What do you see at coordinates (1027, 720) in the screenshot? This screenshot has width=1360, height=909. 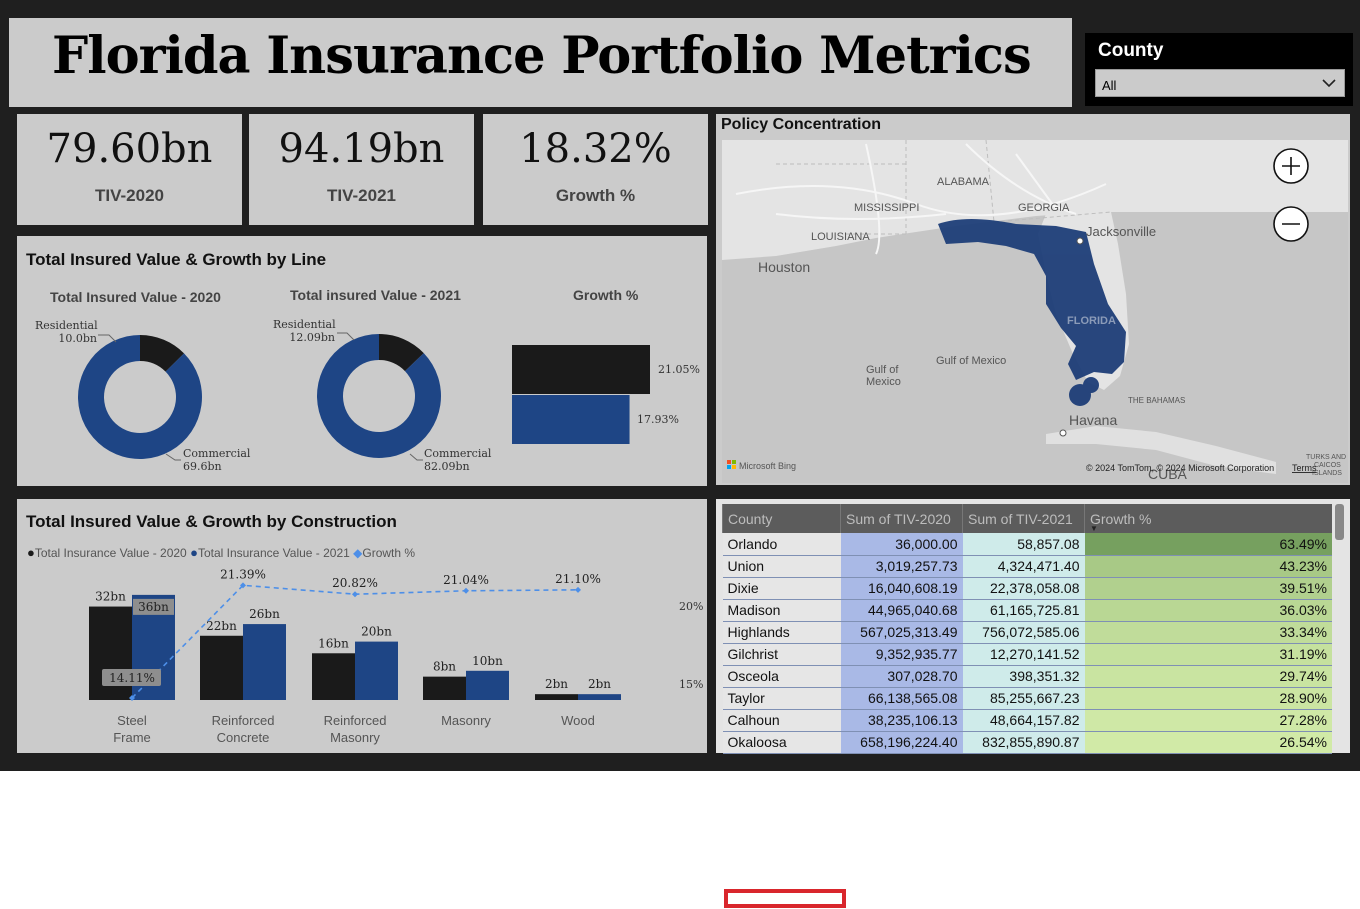 I see `table-row: Calhoun 38,235,106.13 48,664,157.82 27.28%` at bounding box center [1027, 720].